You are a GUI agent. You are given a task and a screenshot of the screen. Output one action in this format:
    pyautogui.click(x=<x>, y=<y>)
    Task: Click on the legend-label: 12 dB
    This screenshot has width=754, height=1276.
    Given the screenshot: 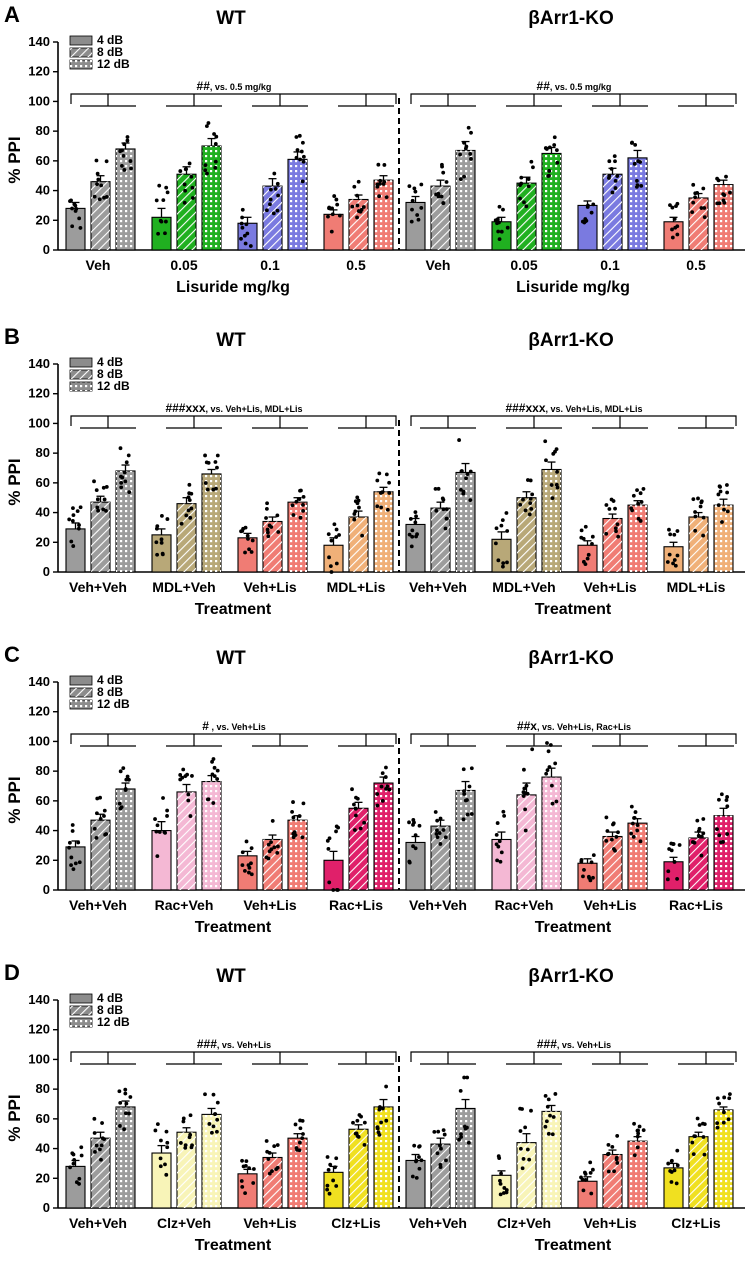 What is the action you would take?
    pyautogui.click(x=113, y=386)
    